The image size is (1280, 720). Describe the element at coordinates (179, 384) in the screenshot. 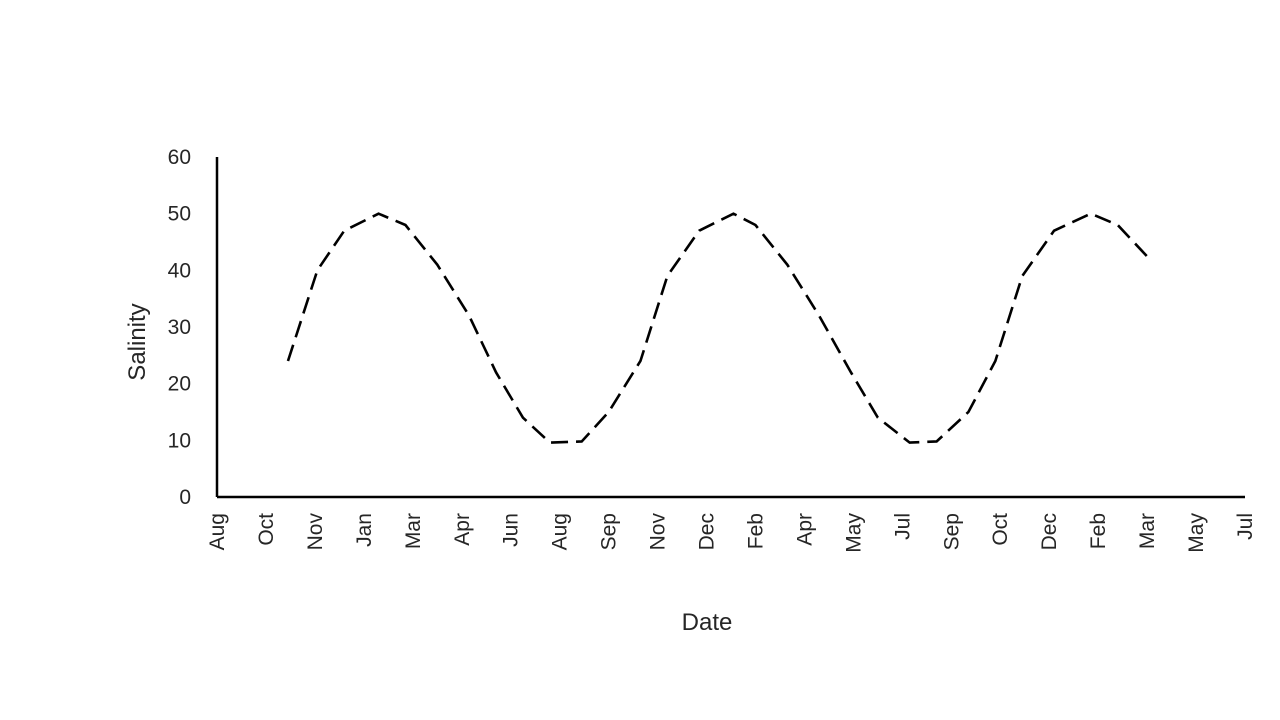

I see `y-tick-label: 20` at that location.